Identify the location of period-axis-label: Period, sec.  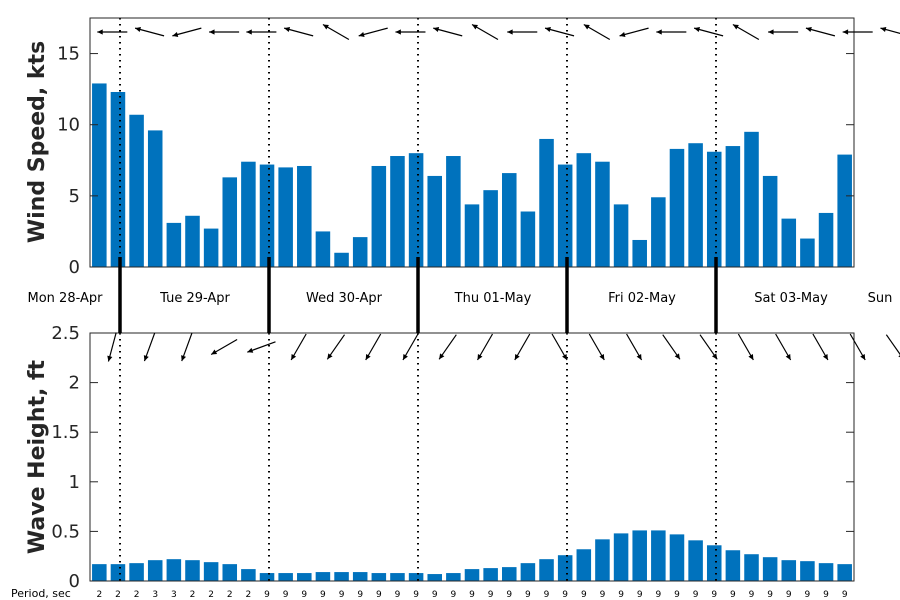
(41, 593).